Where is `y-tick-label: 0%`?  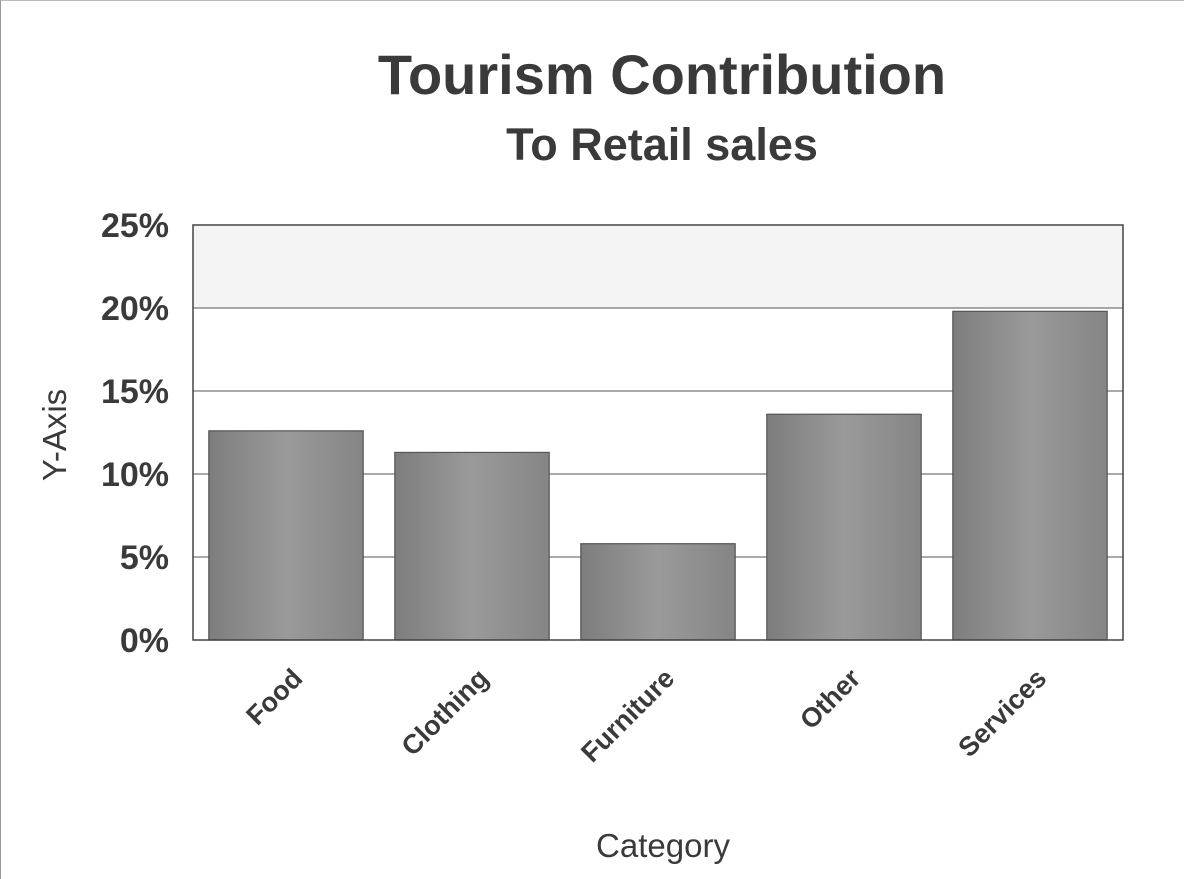
y-tick-label: 0% is located at coordinates (144, 641).